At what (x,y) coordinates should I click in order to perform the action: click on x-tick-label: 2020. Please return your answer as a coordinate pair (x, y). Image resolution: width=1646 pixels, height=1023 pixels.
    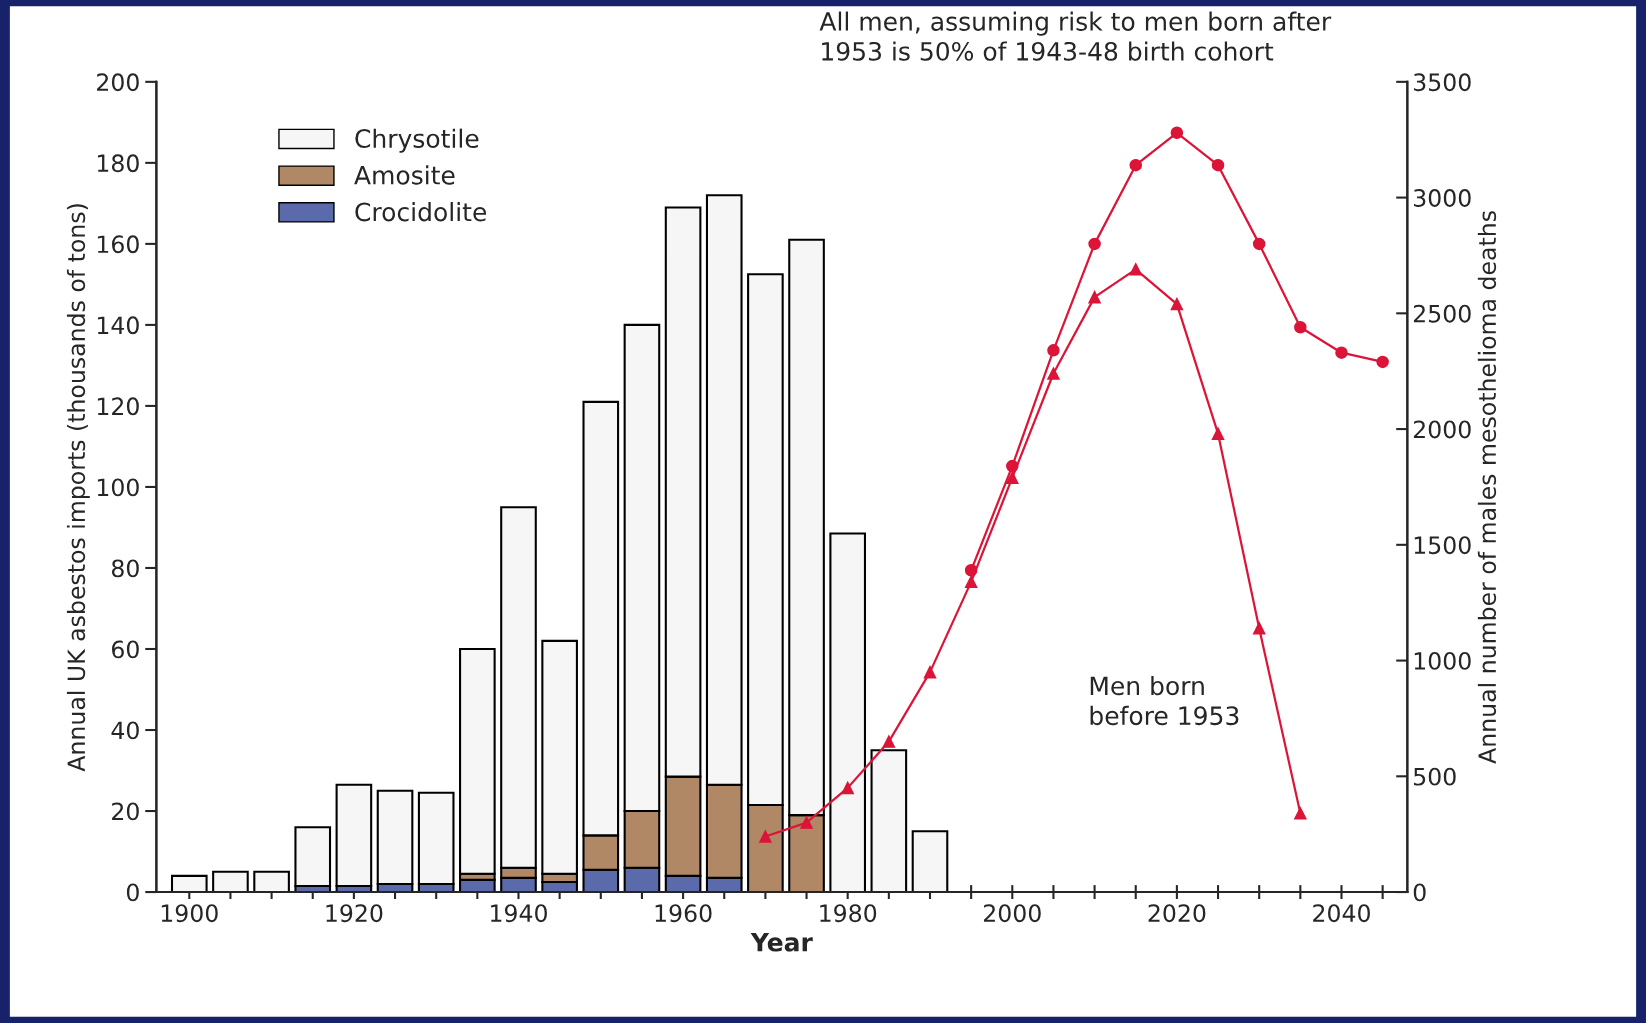
    Looking at the image, I should click on (1177, 913).